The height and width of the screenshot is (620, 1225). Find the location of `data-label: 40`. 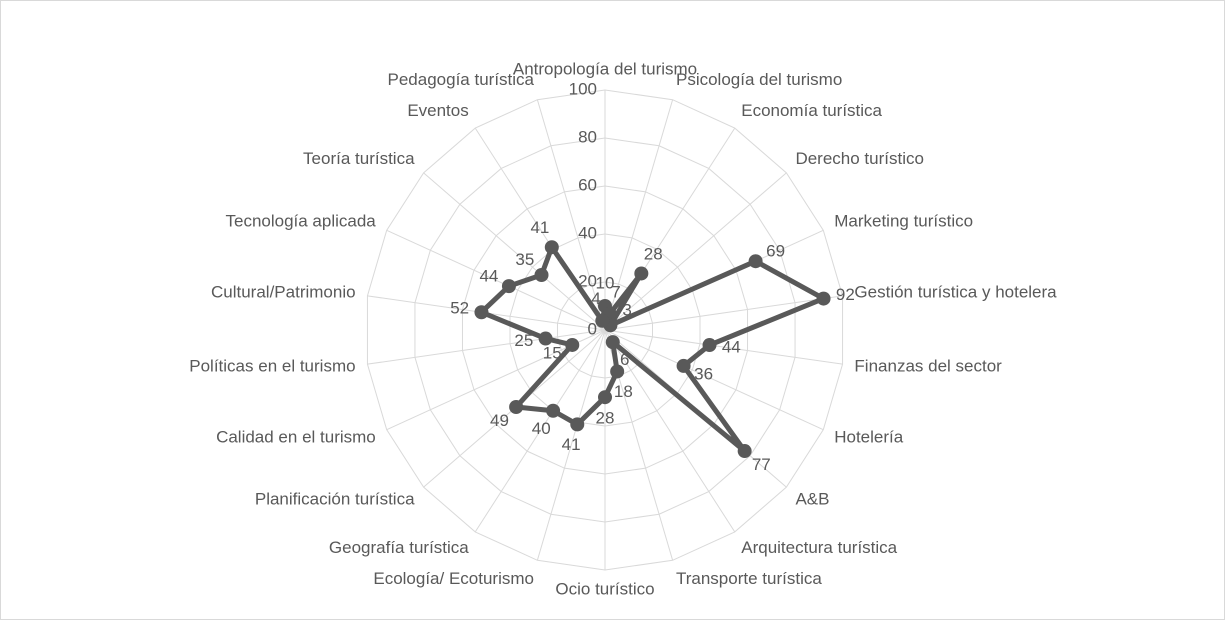

data-label: 40 is located at coordinates (541, 428).